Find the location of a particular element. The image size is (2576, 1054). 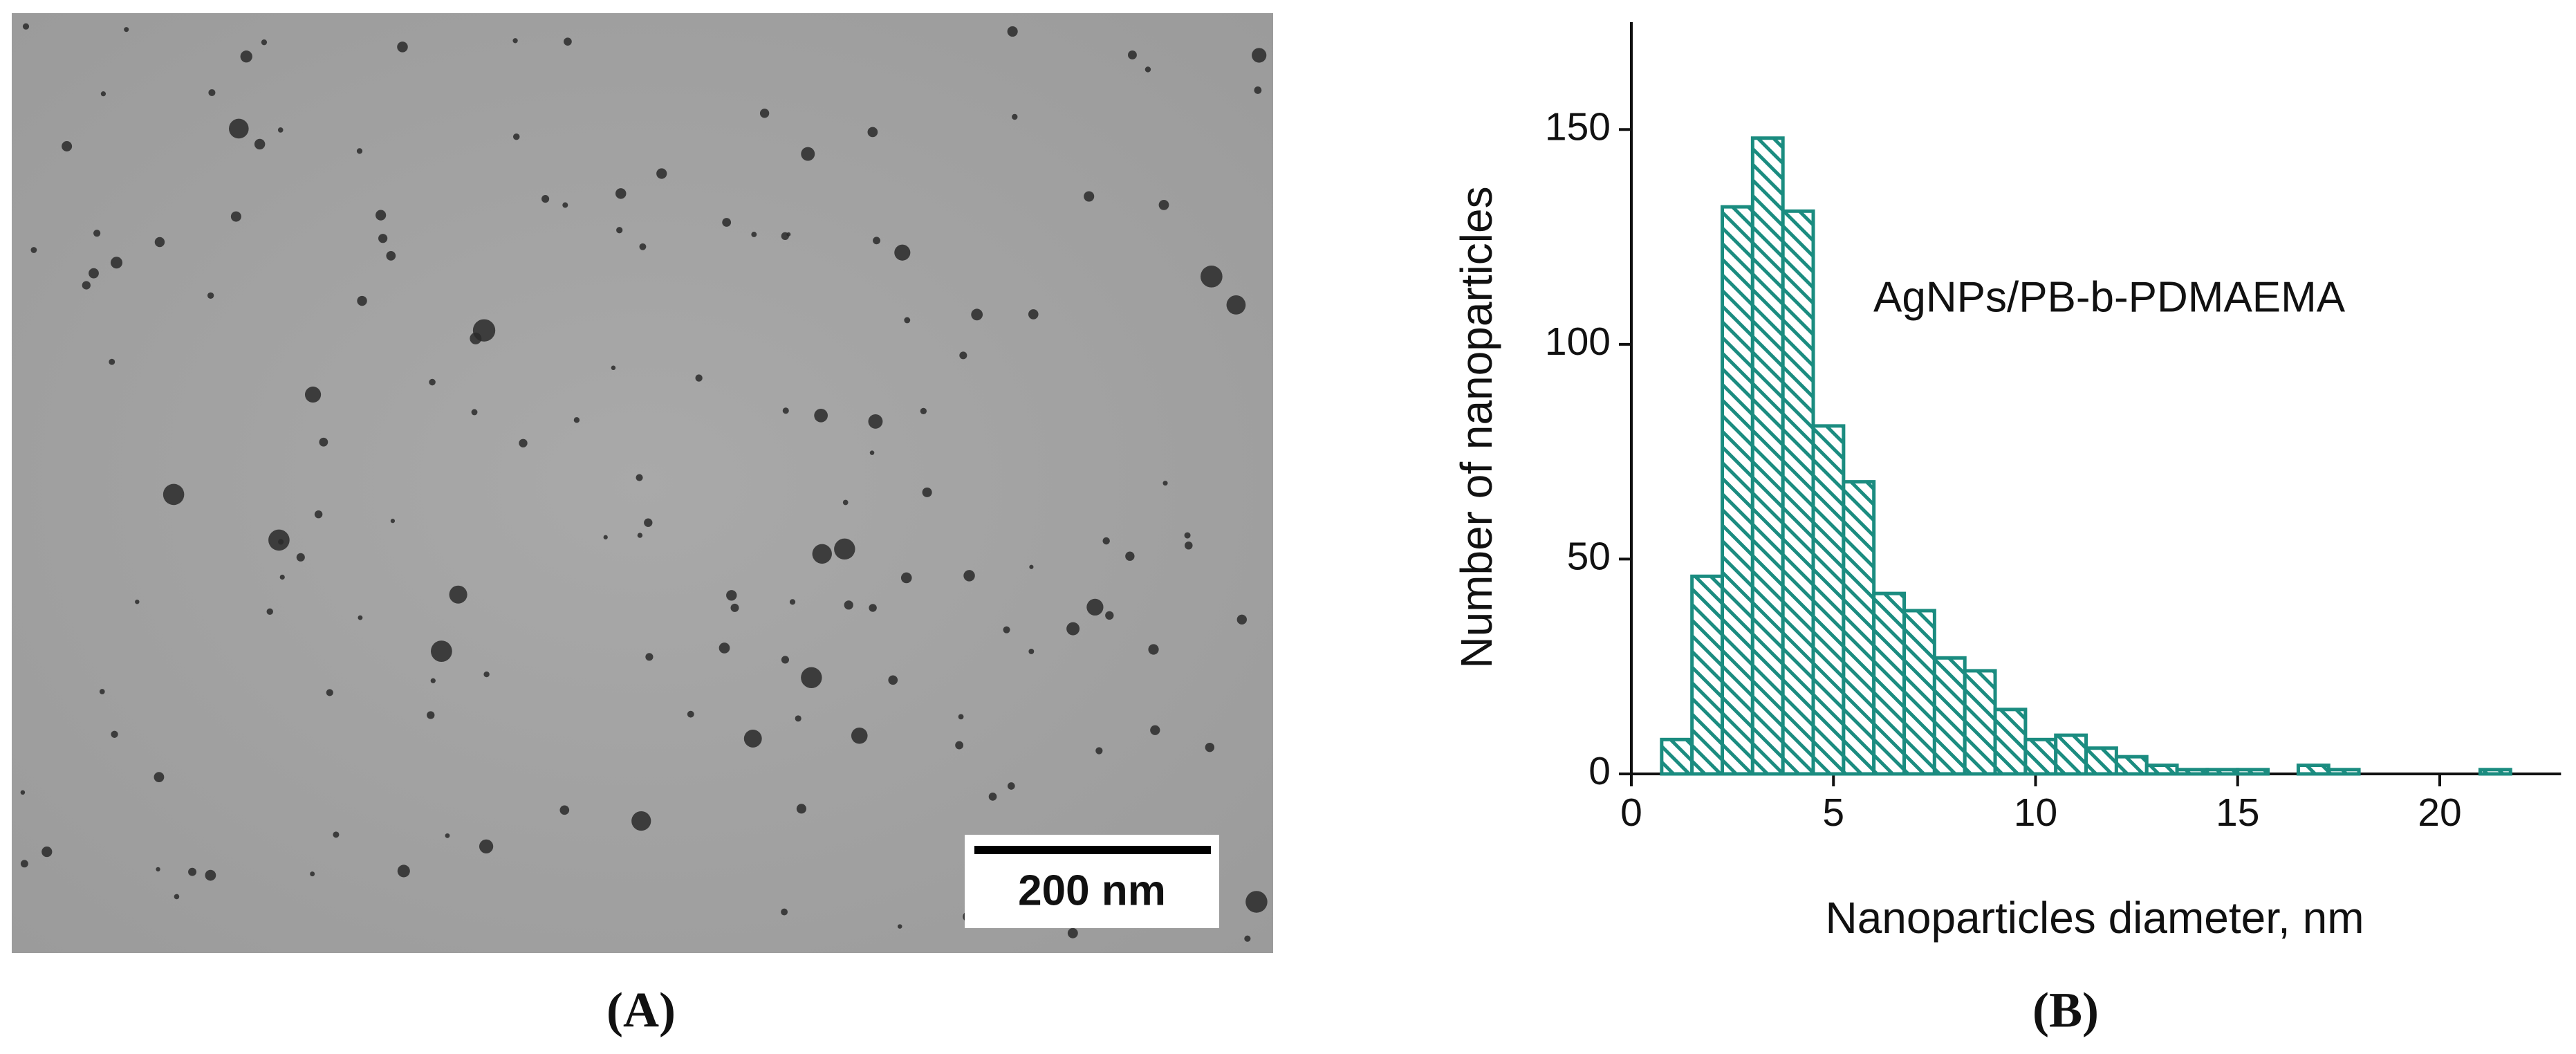

x-tick-label: 0 is located at coordinates (1631, 812).